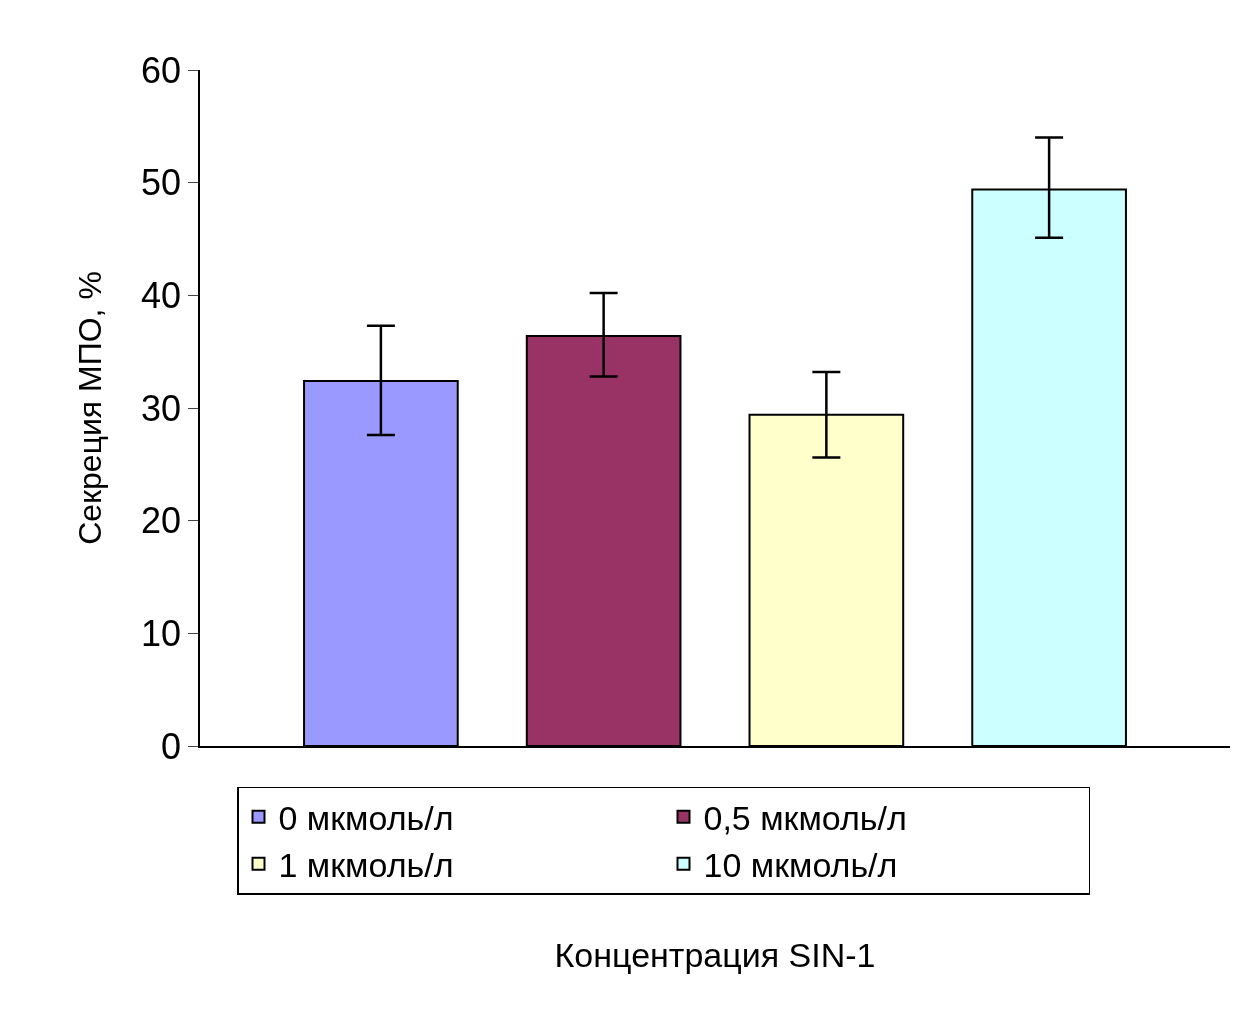 The height and width of the screenshot is (1036, 1244). I want to click on legend-label: 0 мкмоль/л, so click(366, 817).